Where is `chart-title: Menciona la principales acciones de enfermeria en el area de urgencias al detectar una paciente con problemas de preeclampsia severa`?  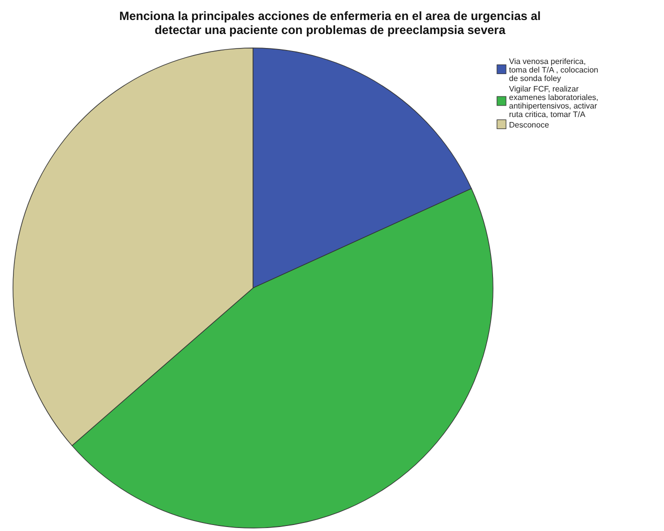 chart-title: Menciona la principales acciones de enfermeria en el area de urgencias al detectar una paciente con problemas de preeclampsia severa is located at coordinates (330, 23).